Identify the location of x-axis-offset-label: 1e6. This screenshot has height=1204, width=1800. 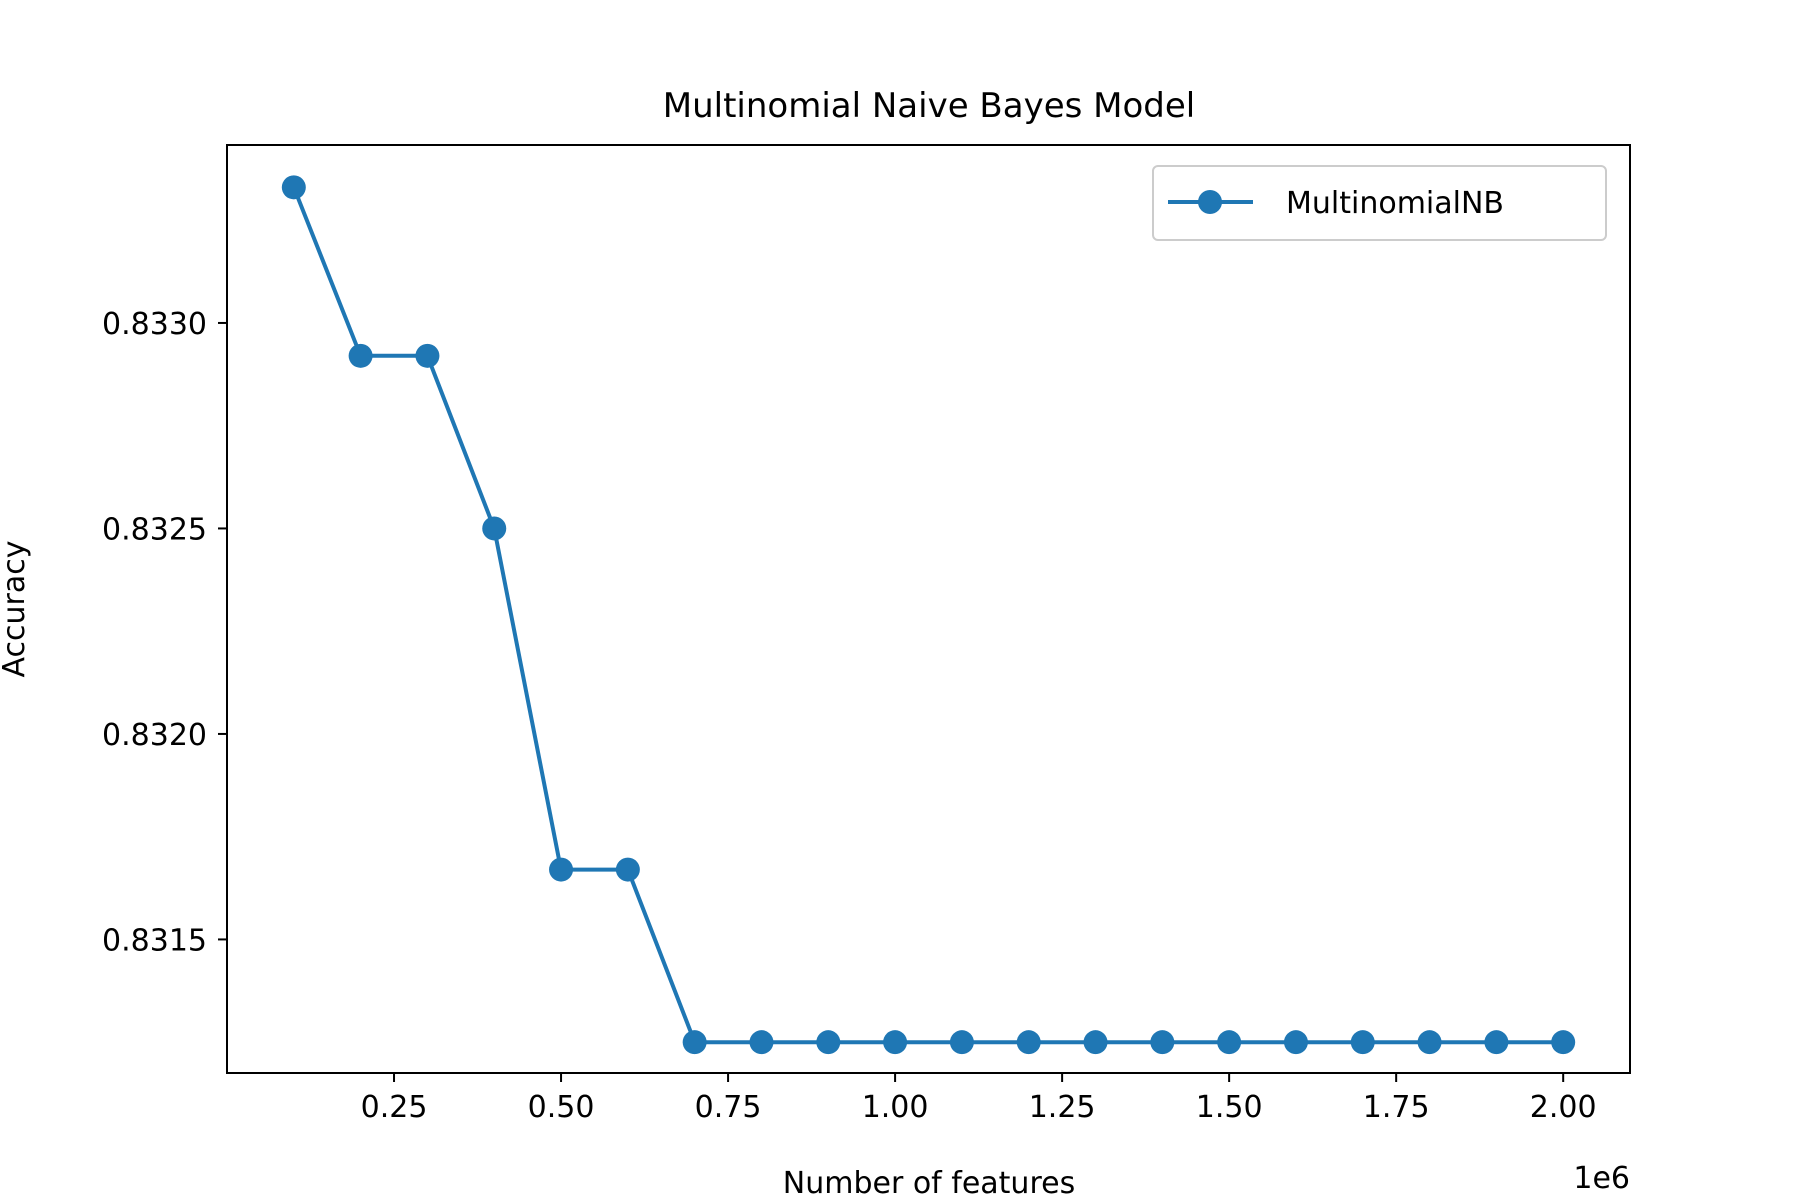
(1601, 1178).